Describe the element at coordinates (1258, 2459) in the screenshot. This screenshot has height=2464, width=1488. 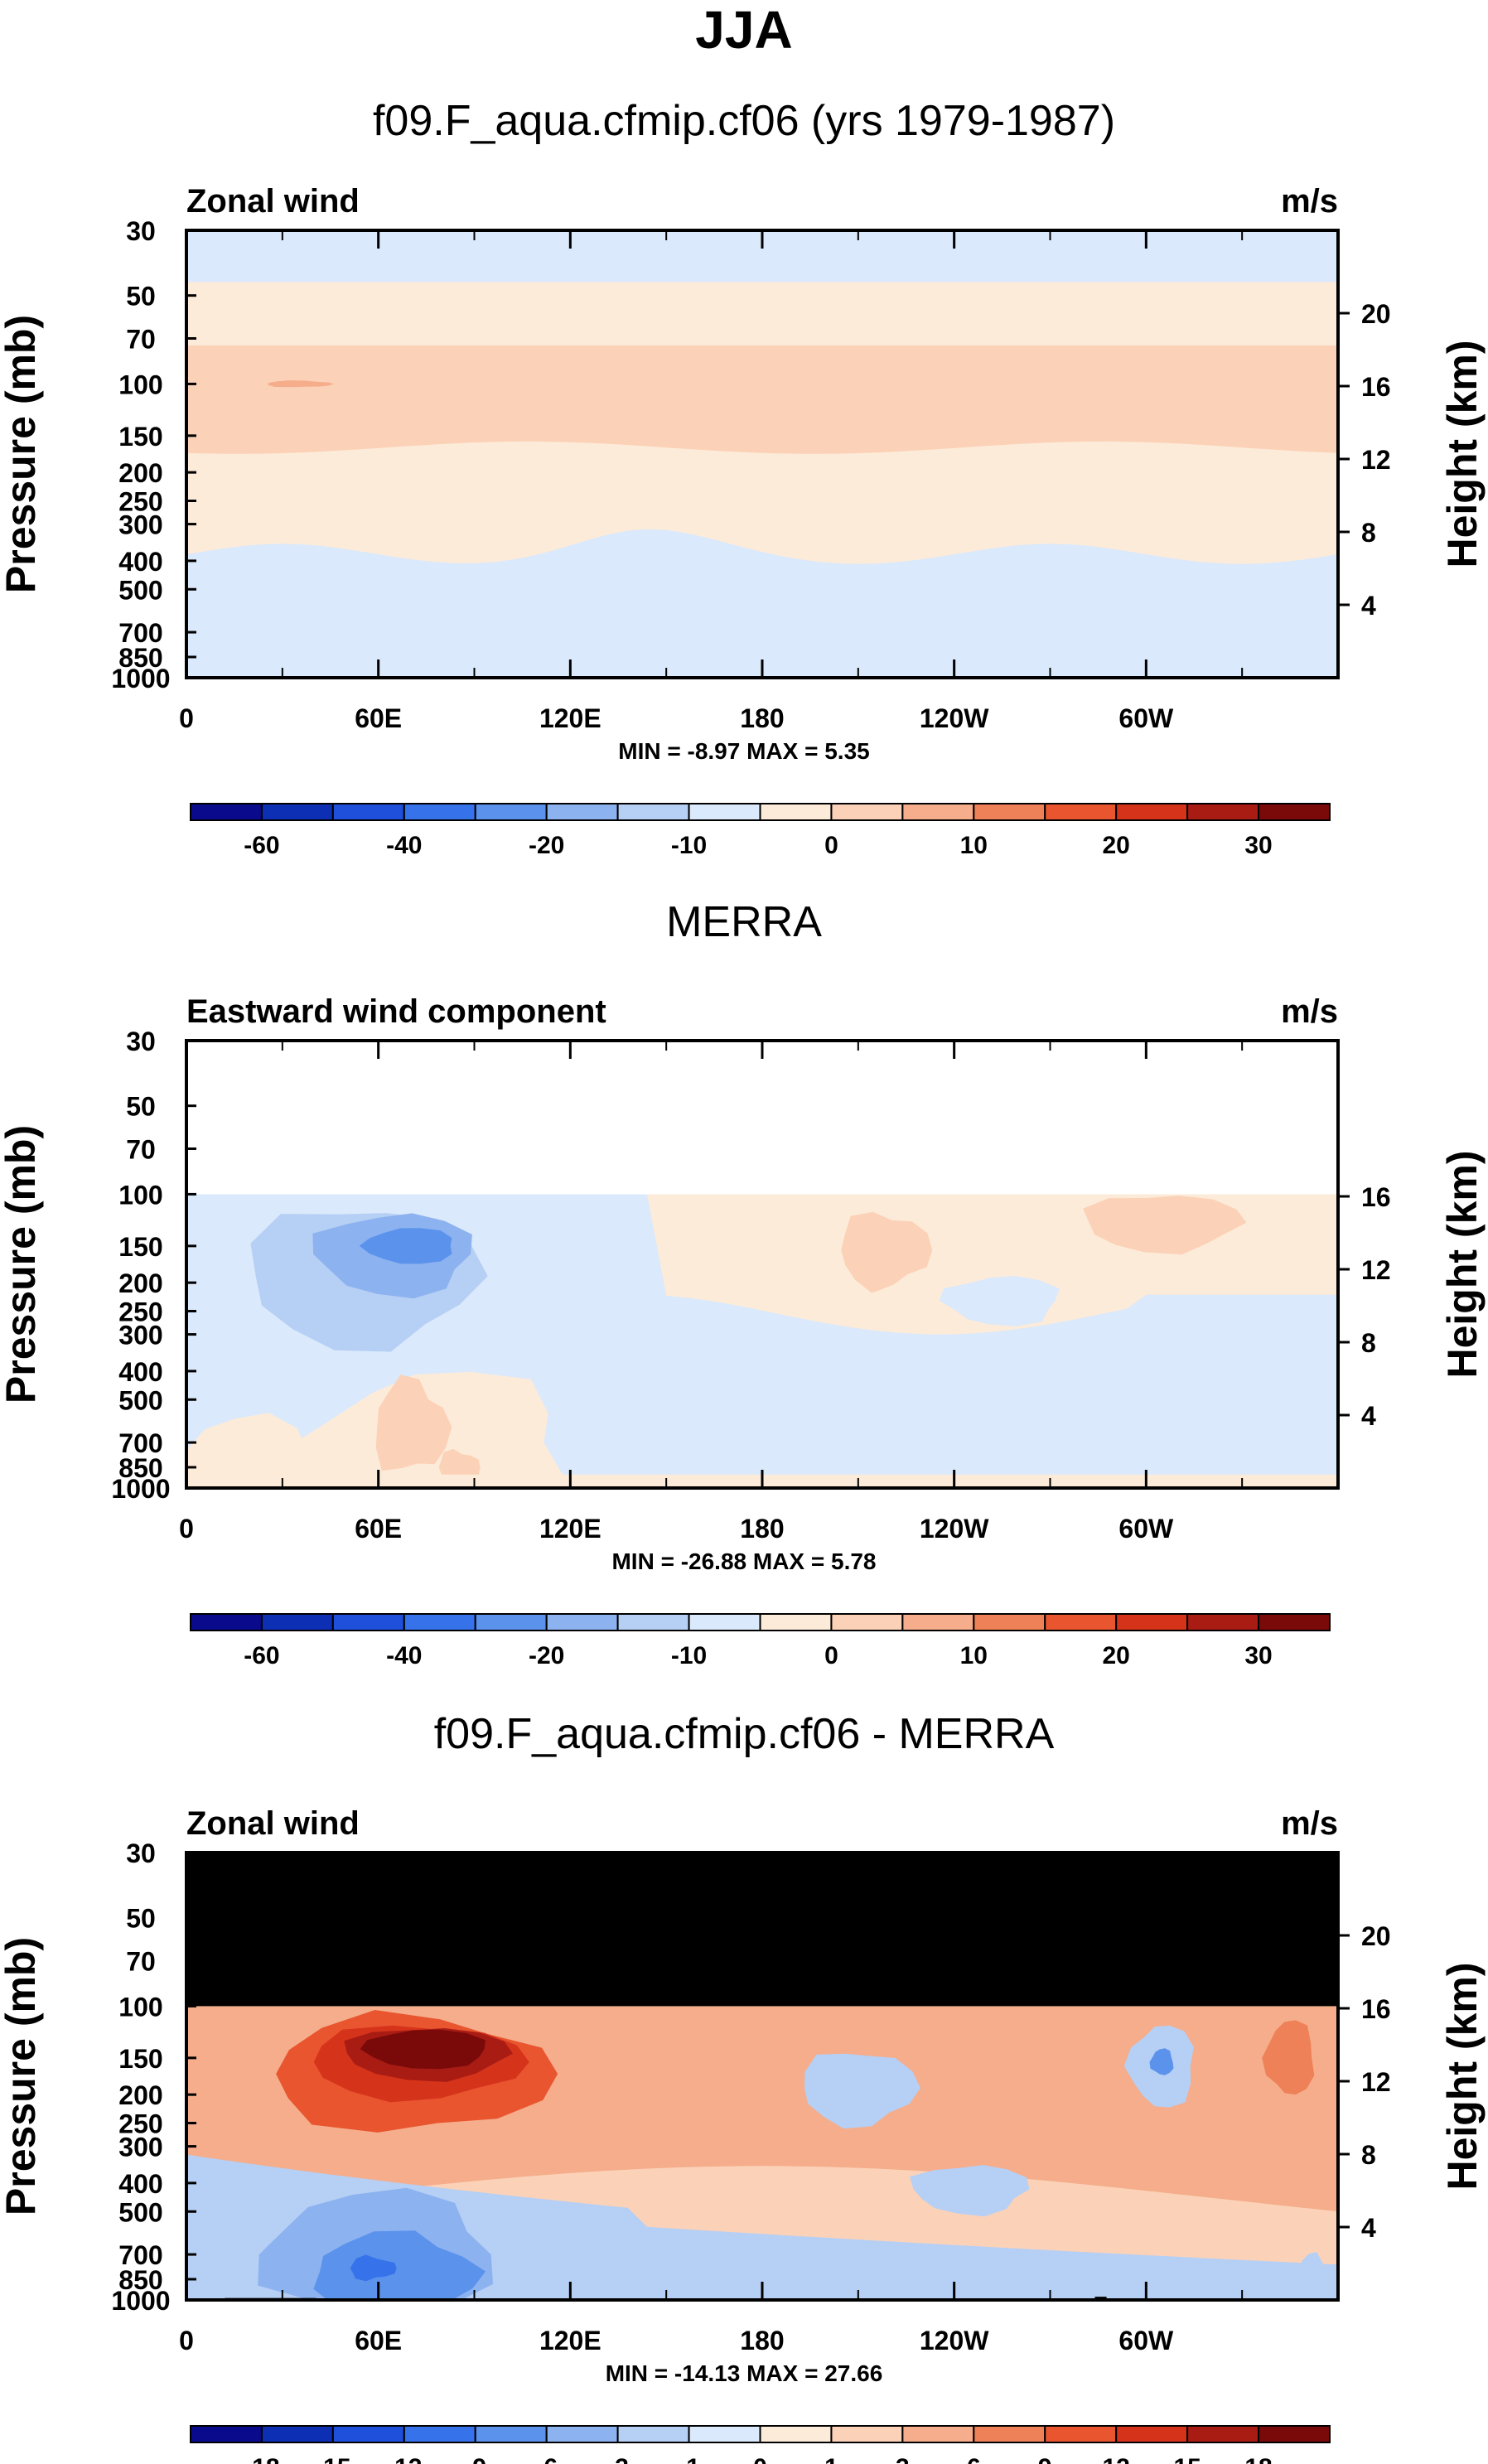
I see `colorbar-label: 18` at that location.